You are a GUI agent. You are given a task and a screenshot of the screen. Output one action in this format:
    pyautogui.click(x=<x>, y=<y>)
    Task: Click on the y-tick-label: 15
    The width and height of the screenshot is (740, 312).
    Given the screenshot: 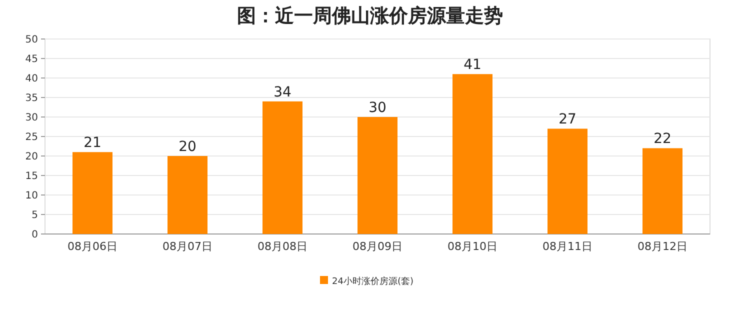 What is the action you would take?
    pyautogui.click(x=31, y=176)
    